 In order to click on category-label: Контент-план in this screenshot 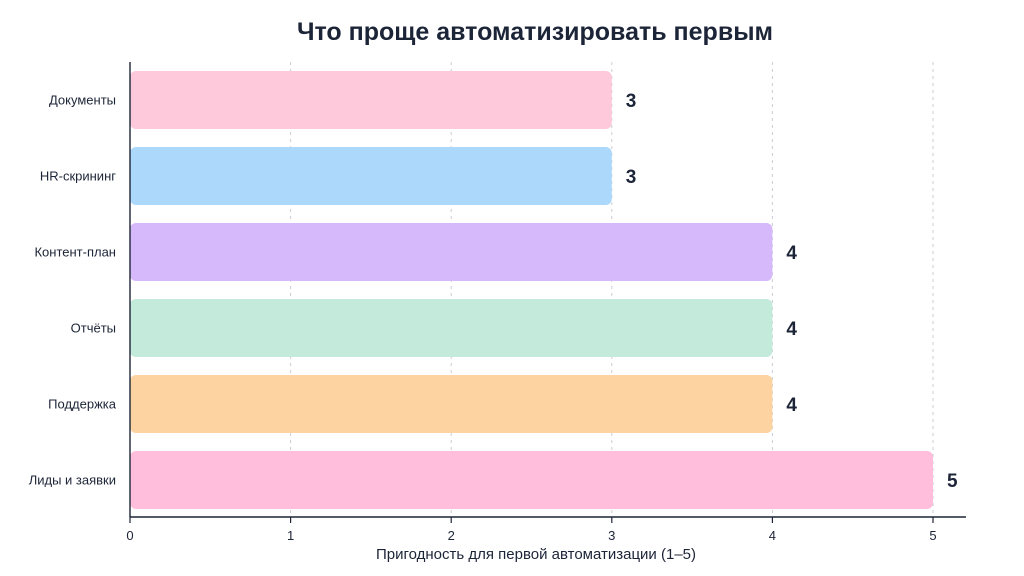, I will do `click(75, 252)`.